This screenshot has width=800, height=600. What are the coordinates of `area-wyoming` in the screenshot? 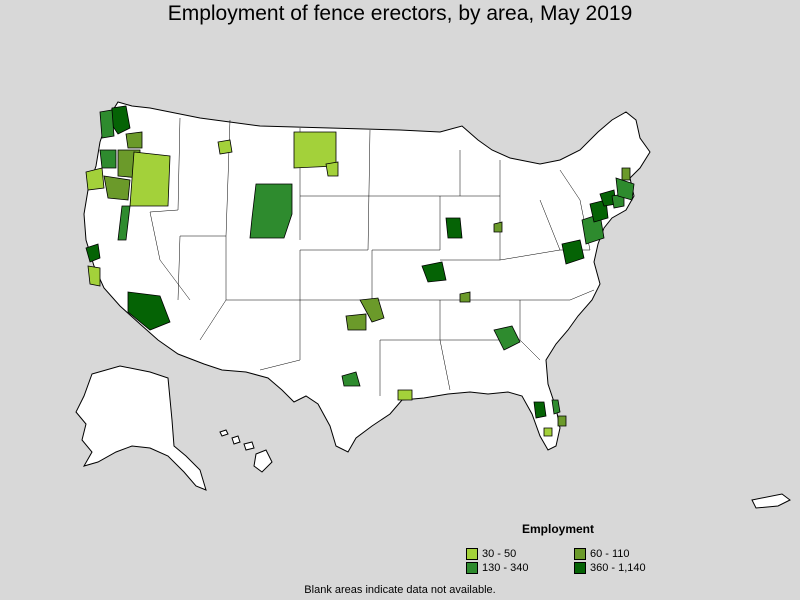 It's located at (271, 211).